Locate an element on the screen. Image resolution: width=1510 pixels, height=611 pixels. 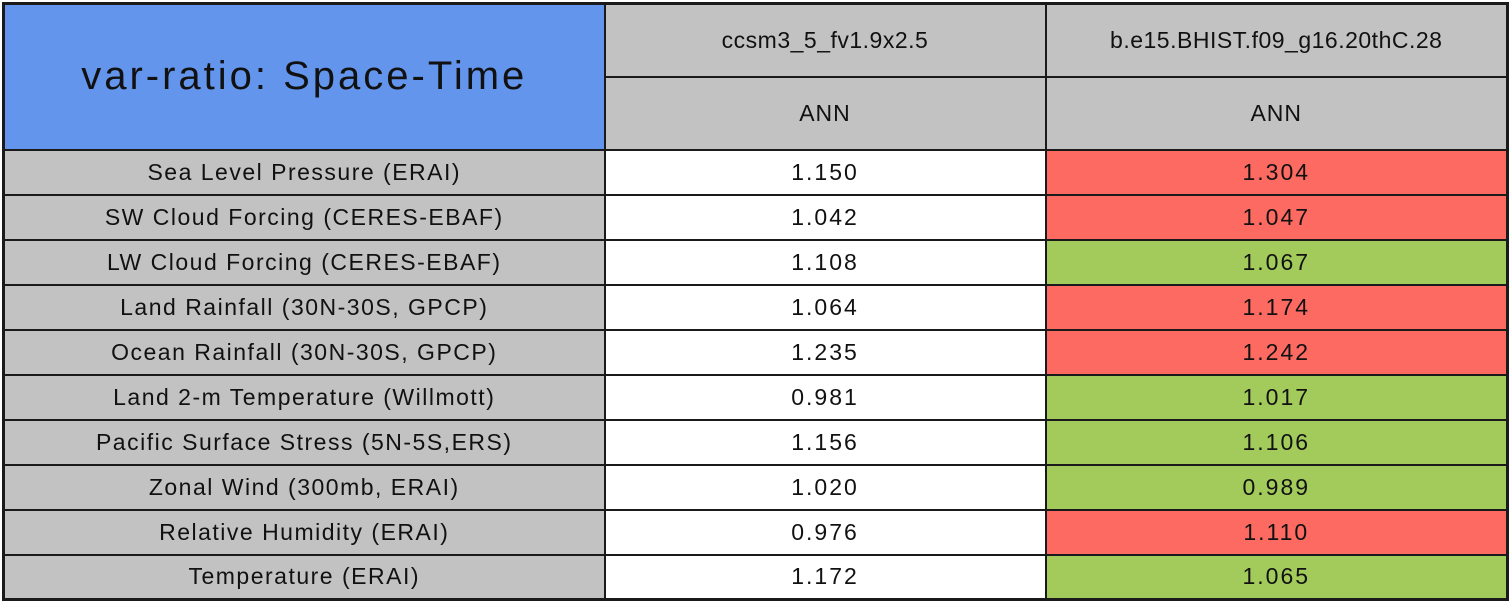
row-label: Land Rainfall (30N-30S, GPCP) is located at coordinates (304, 307).